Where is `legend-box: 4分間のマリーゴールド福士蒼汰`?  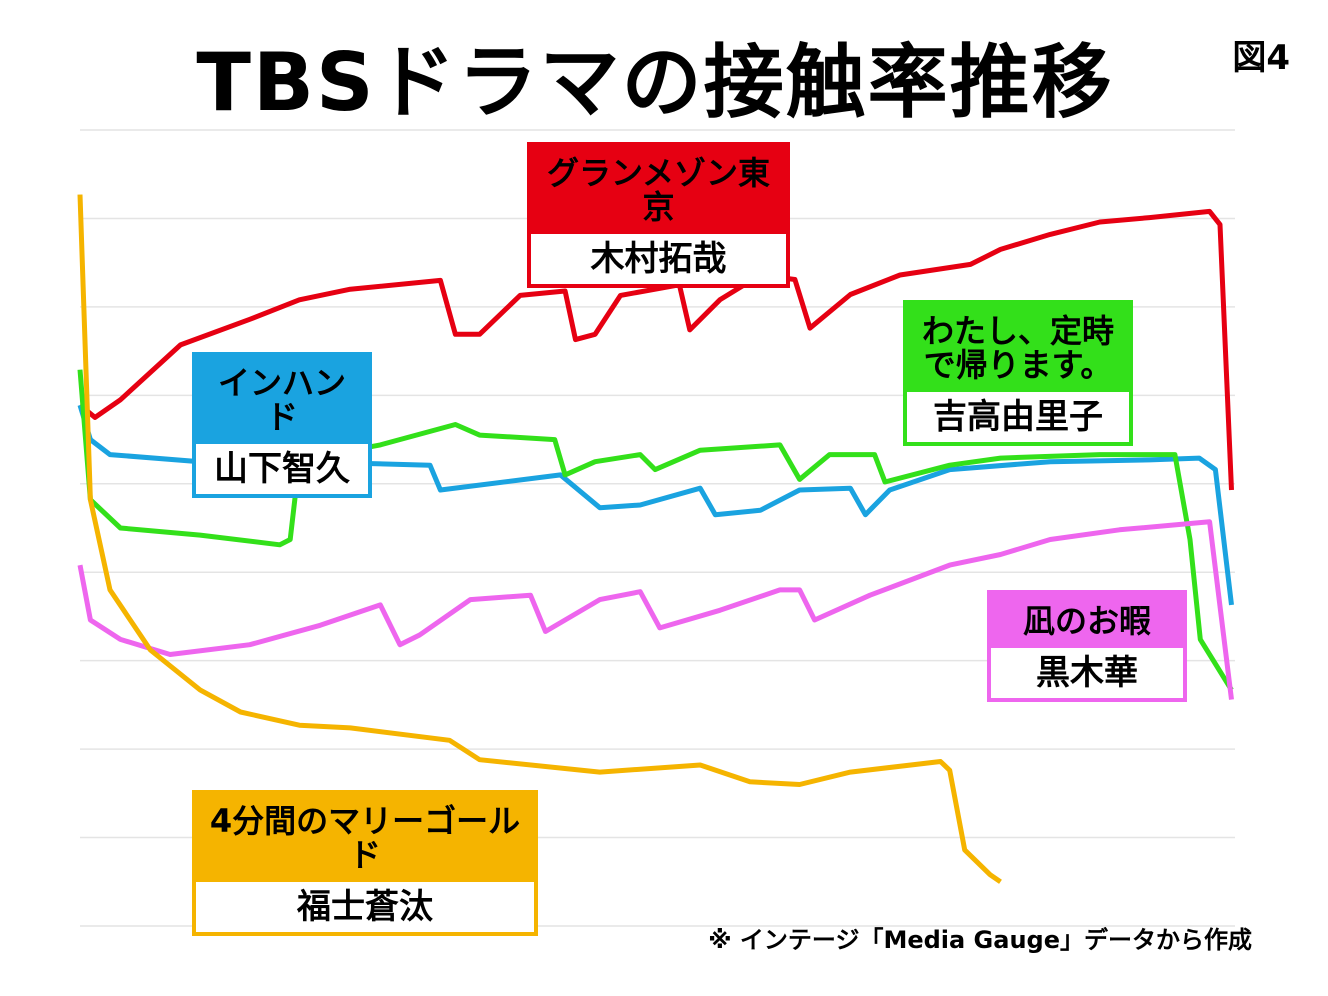
legend-box: 4分間のマリーゴールド福士蒼汰 is located at coordinates (365, 863).